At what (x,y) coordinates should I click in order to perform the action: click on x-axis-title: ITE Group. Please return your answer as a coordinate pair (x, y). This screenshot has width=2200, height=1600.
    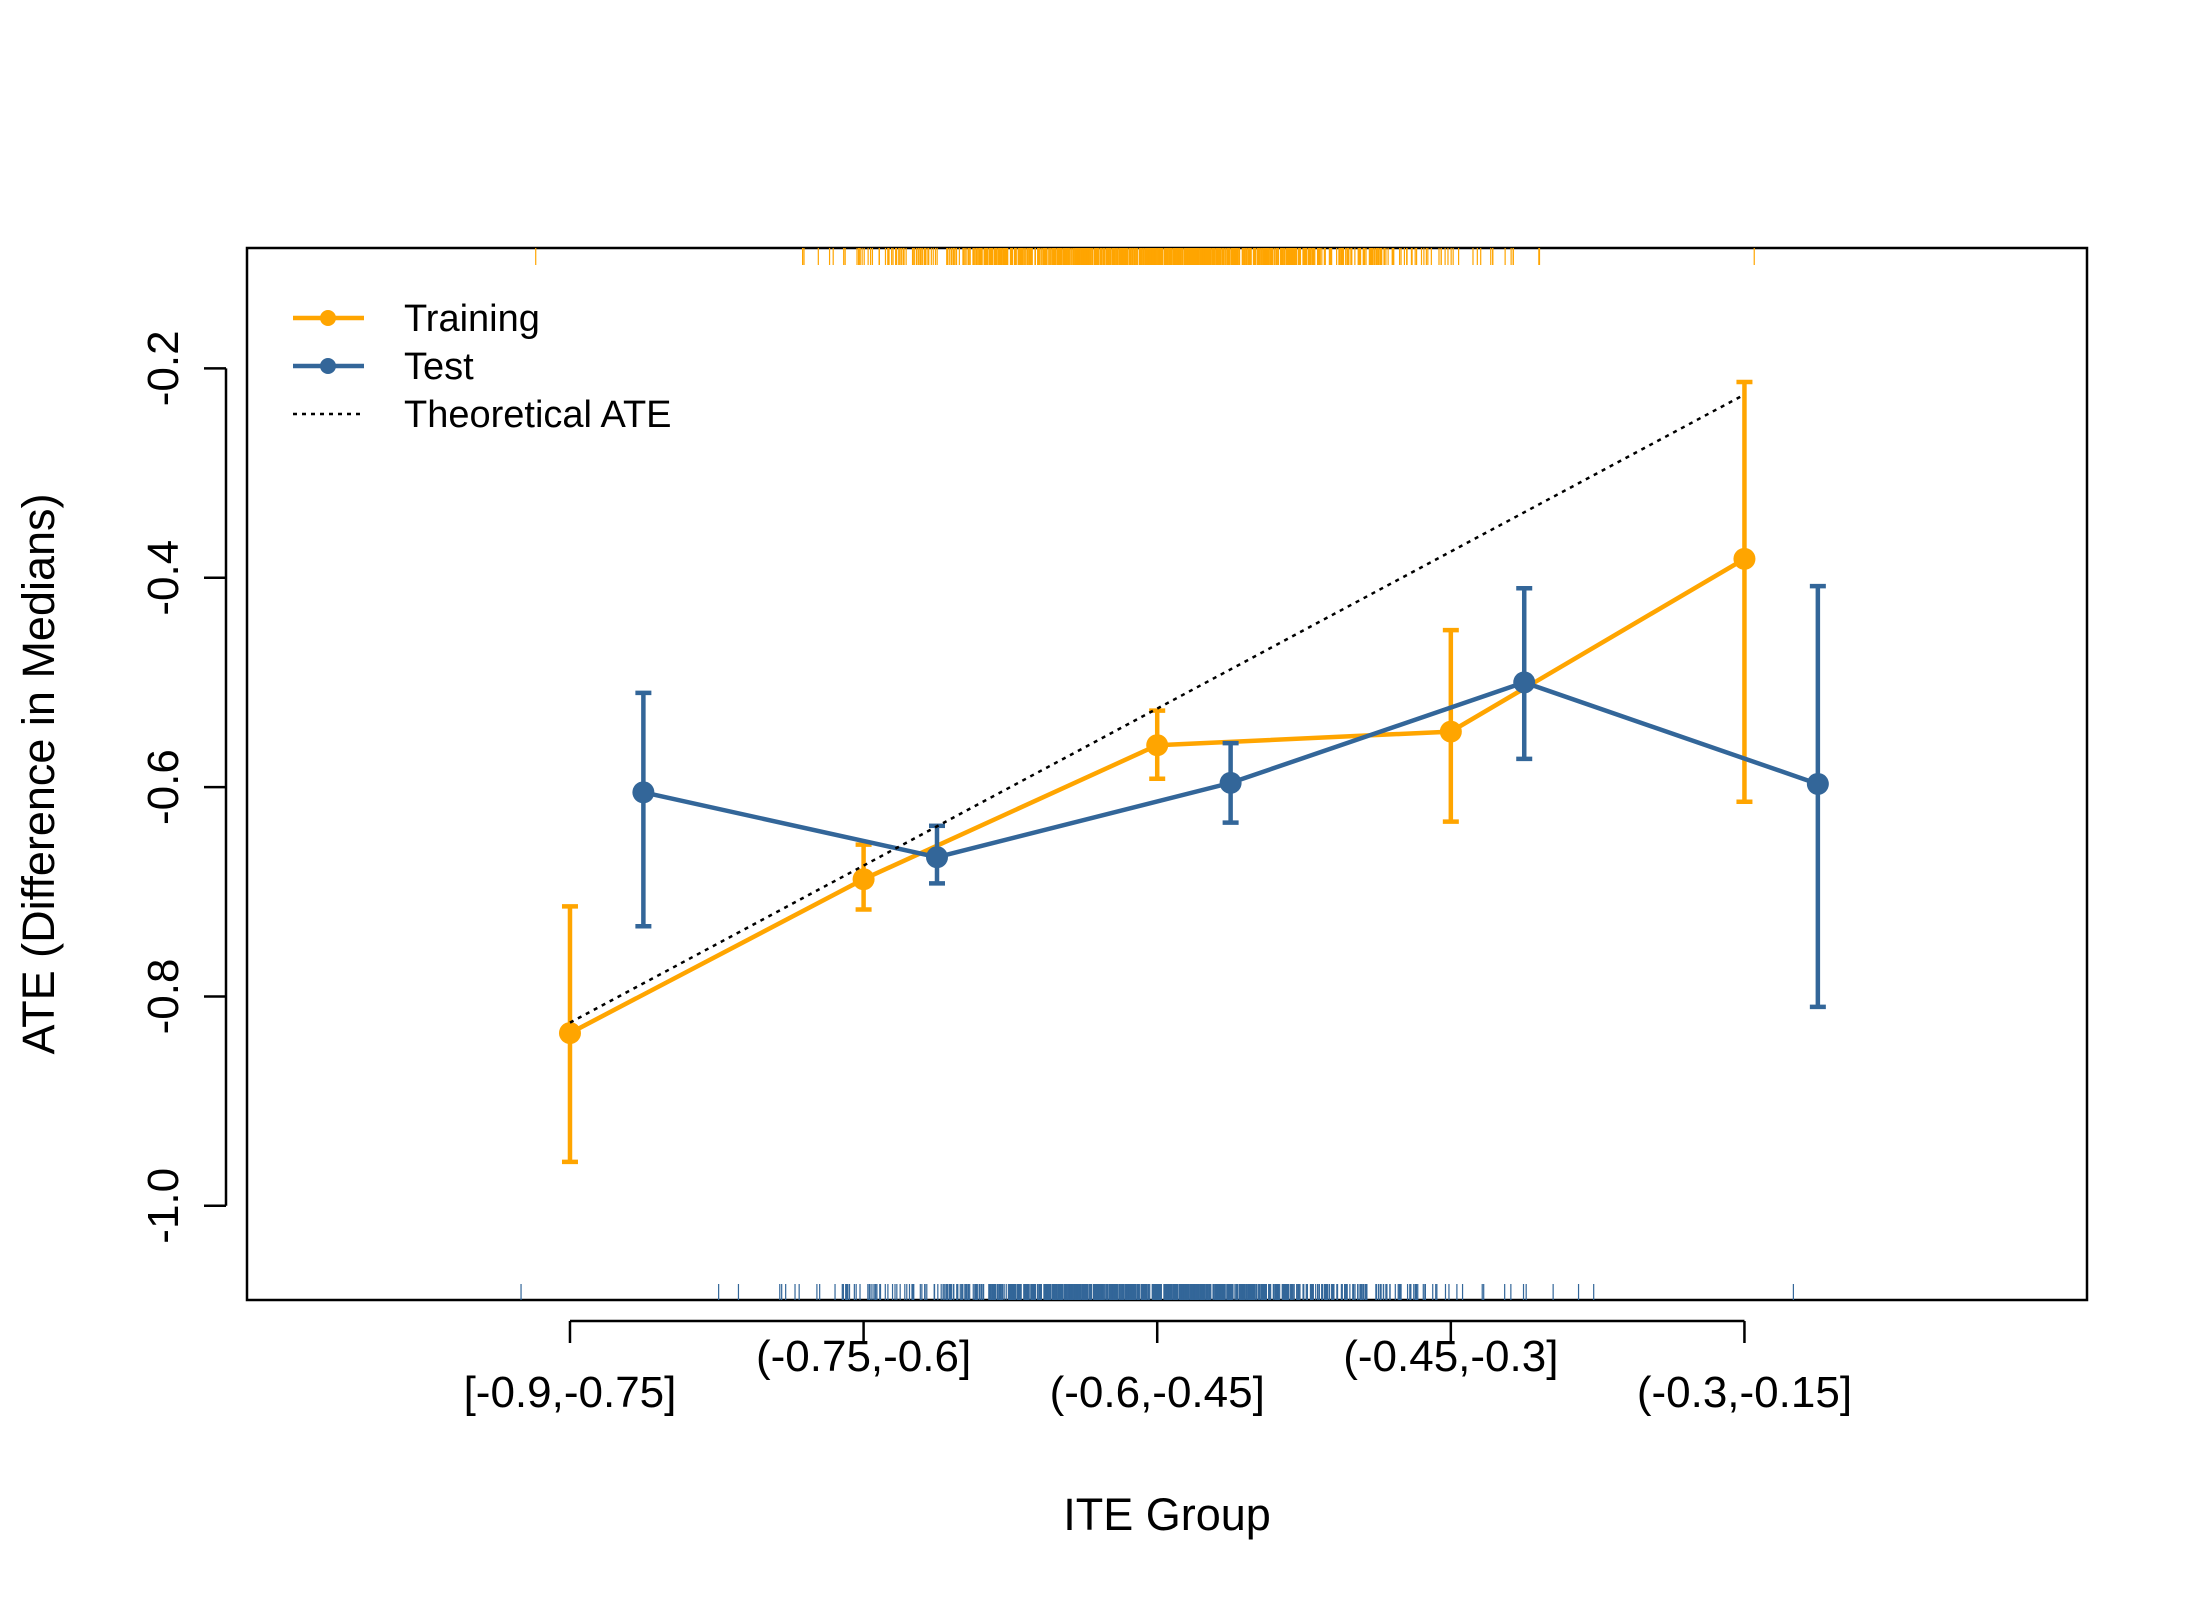
    Looking at the image, I should click on (1167, 1514).